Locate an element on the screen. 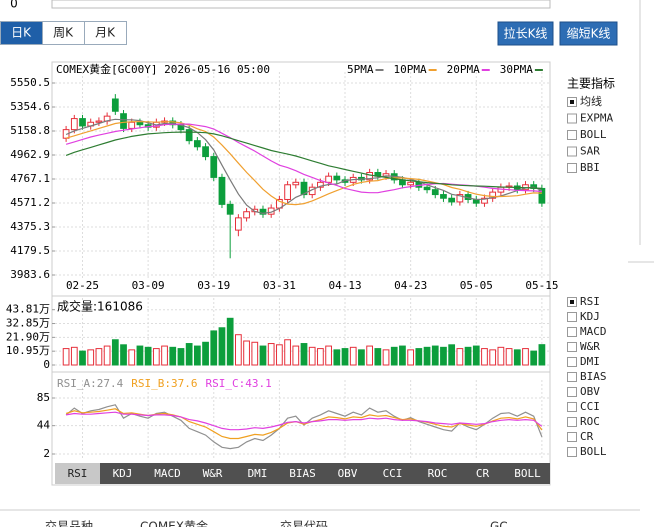  indicator-option: RSI is located at coordinates (590, 301).